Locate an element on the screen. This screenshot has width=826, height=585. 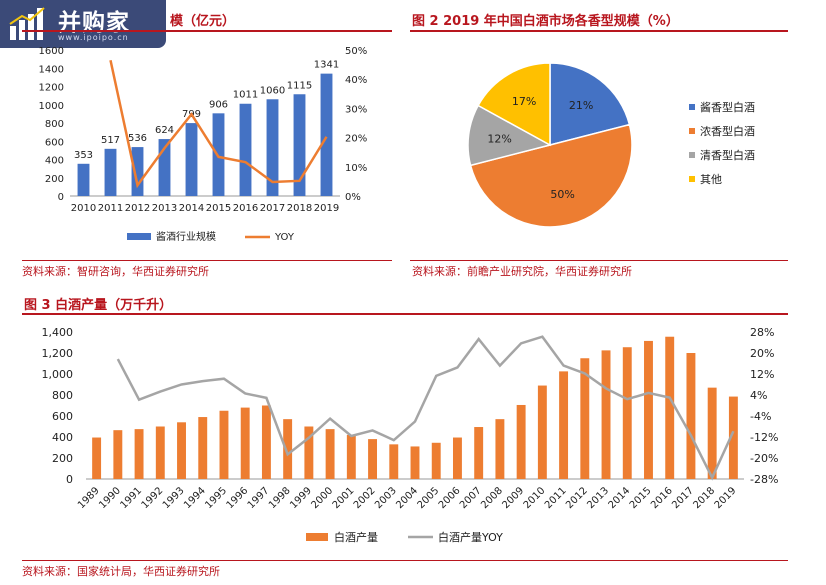
fig3-xtick-label: 2004 is located at coordinates (407, 498).